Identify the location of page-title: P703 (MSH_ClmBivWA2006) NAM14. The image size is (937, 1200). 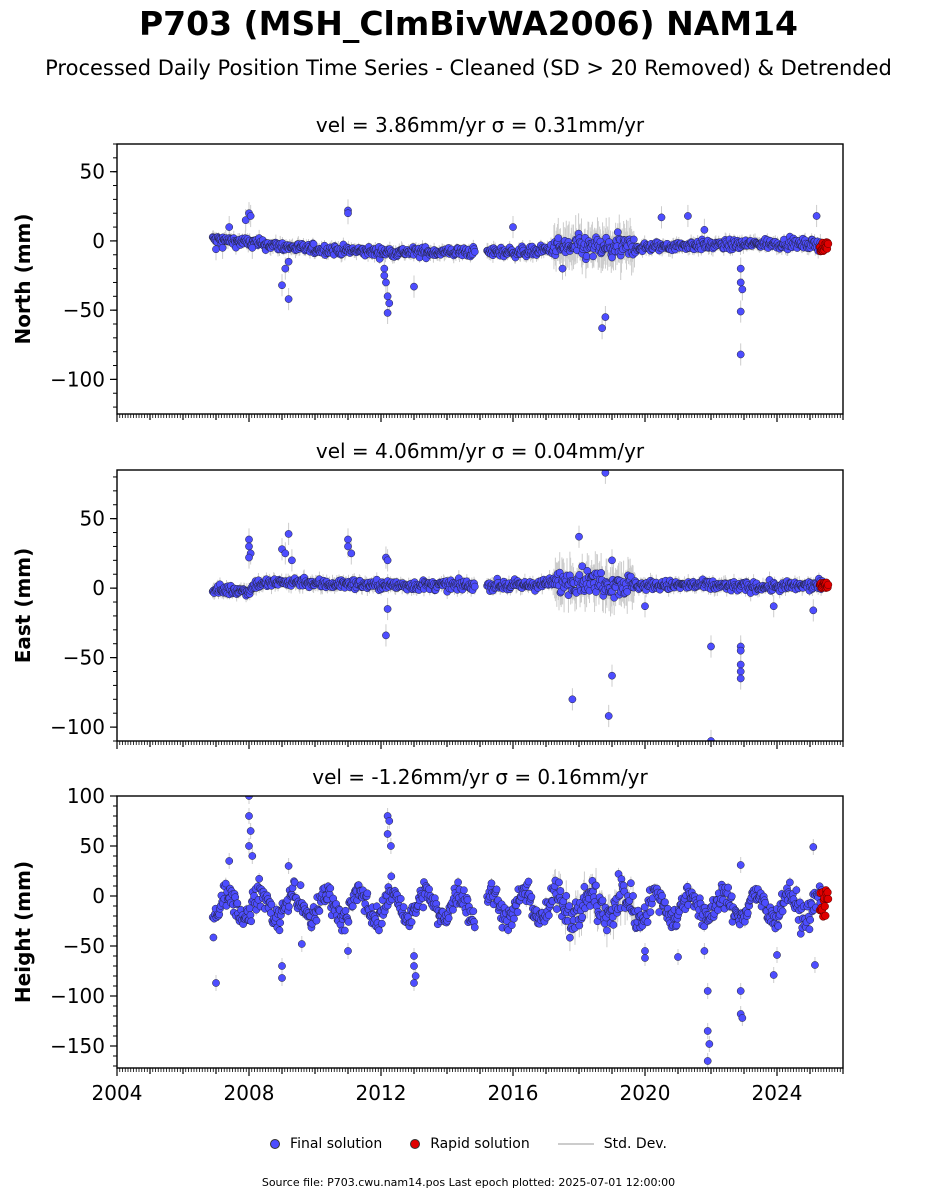
(468, 23).